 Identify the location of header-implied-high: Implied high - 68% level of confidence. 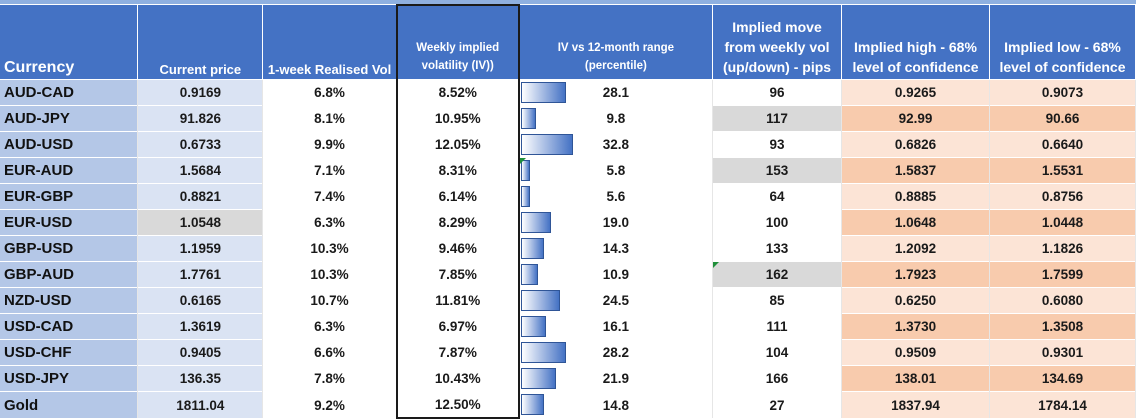
(915, 42).